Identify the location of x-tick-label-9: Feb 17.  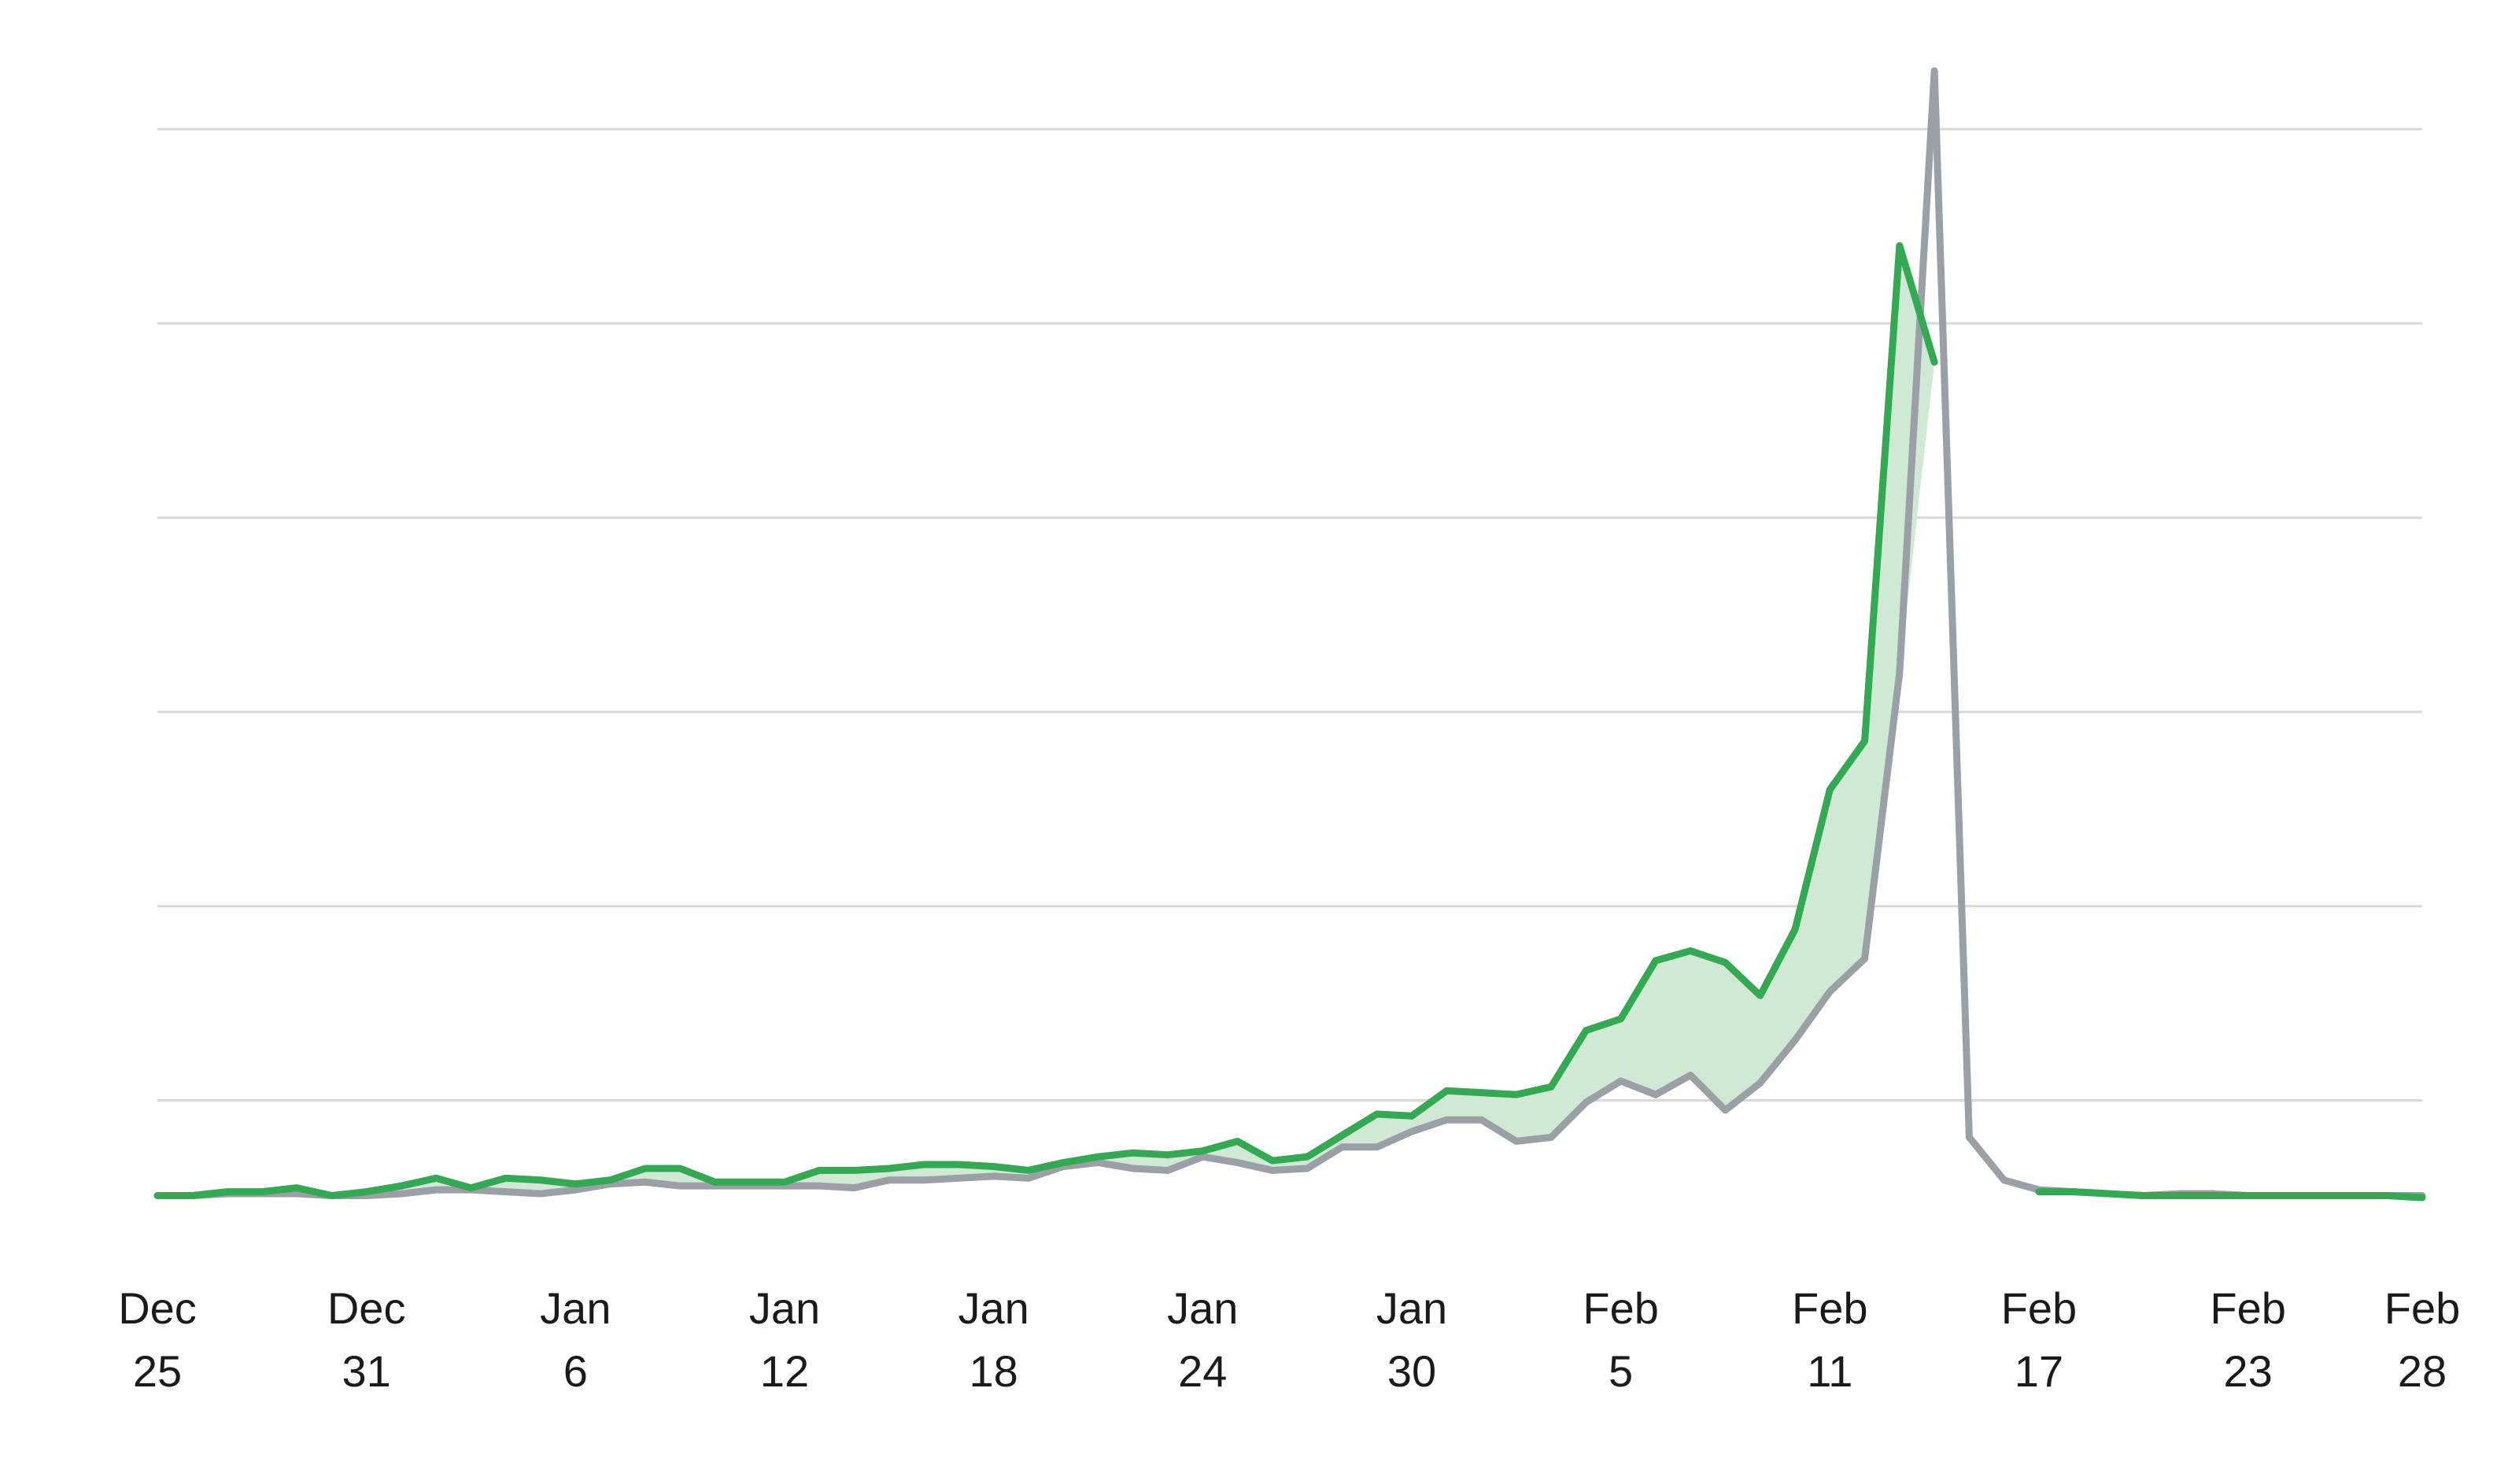
(2039, 1339).